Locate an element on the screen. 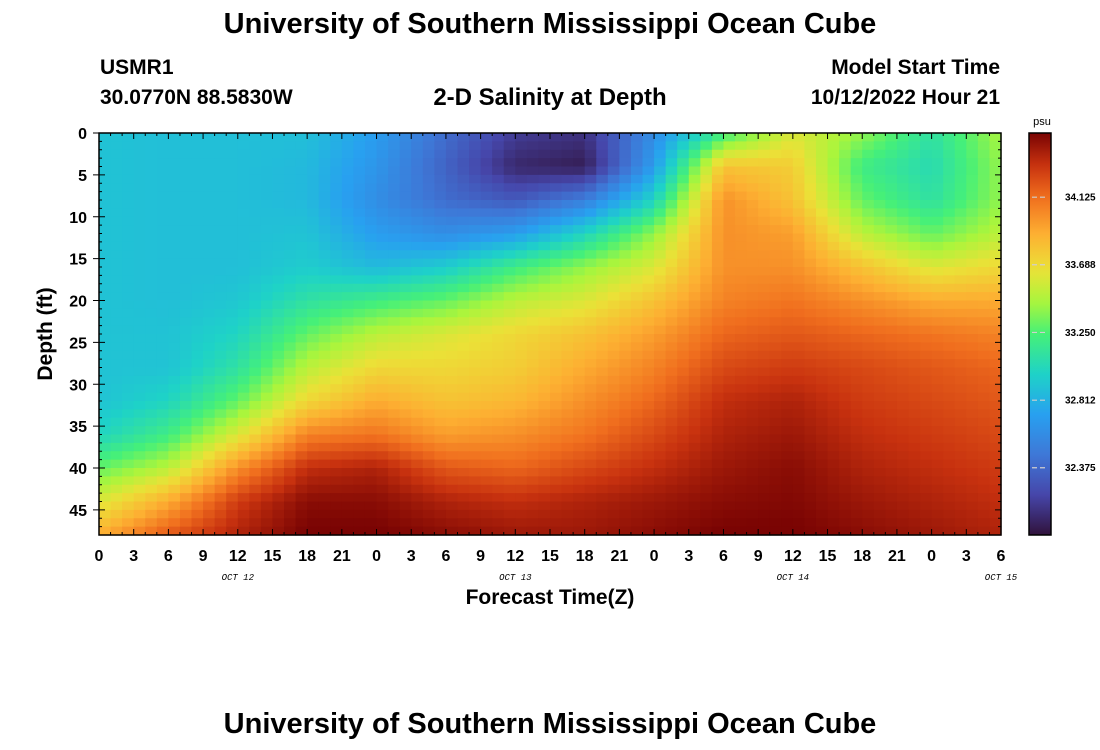 The image size is (1100, 750). x-tick-label: 9 is located at coordinates (758, 556).